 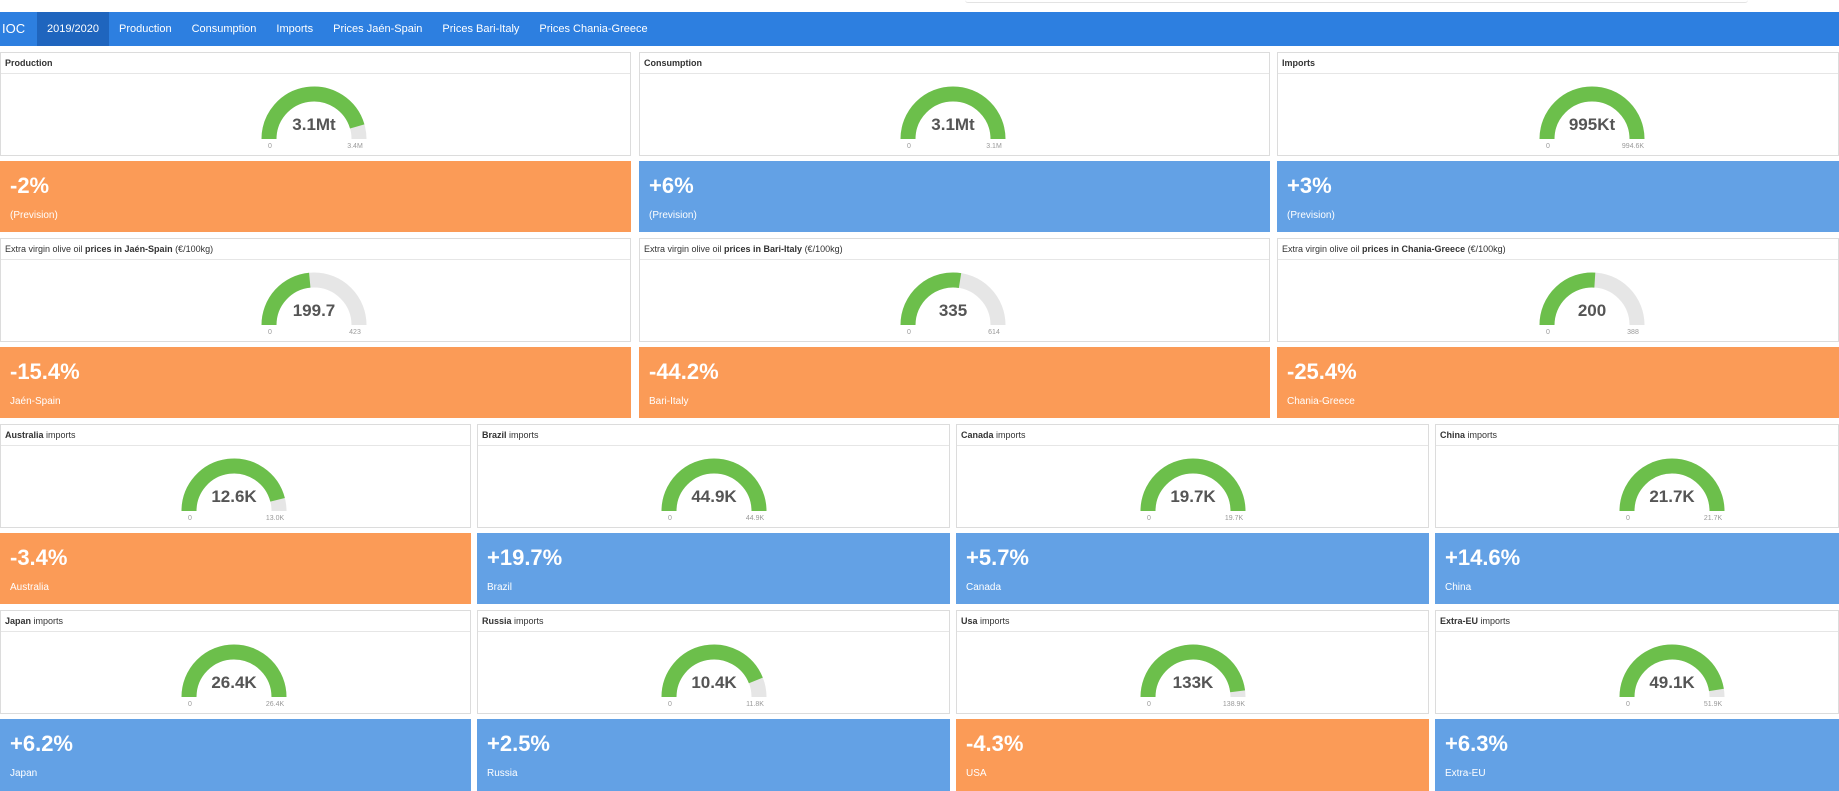 I want to click on panel-canada: Canada imports 19.7K 0 19.7K, so click(x=1192, y=476).